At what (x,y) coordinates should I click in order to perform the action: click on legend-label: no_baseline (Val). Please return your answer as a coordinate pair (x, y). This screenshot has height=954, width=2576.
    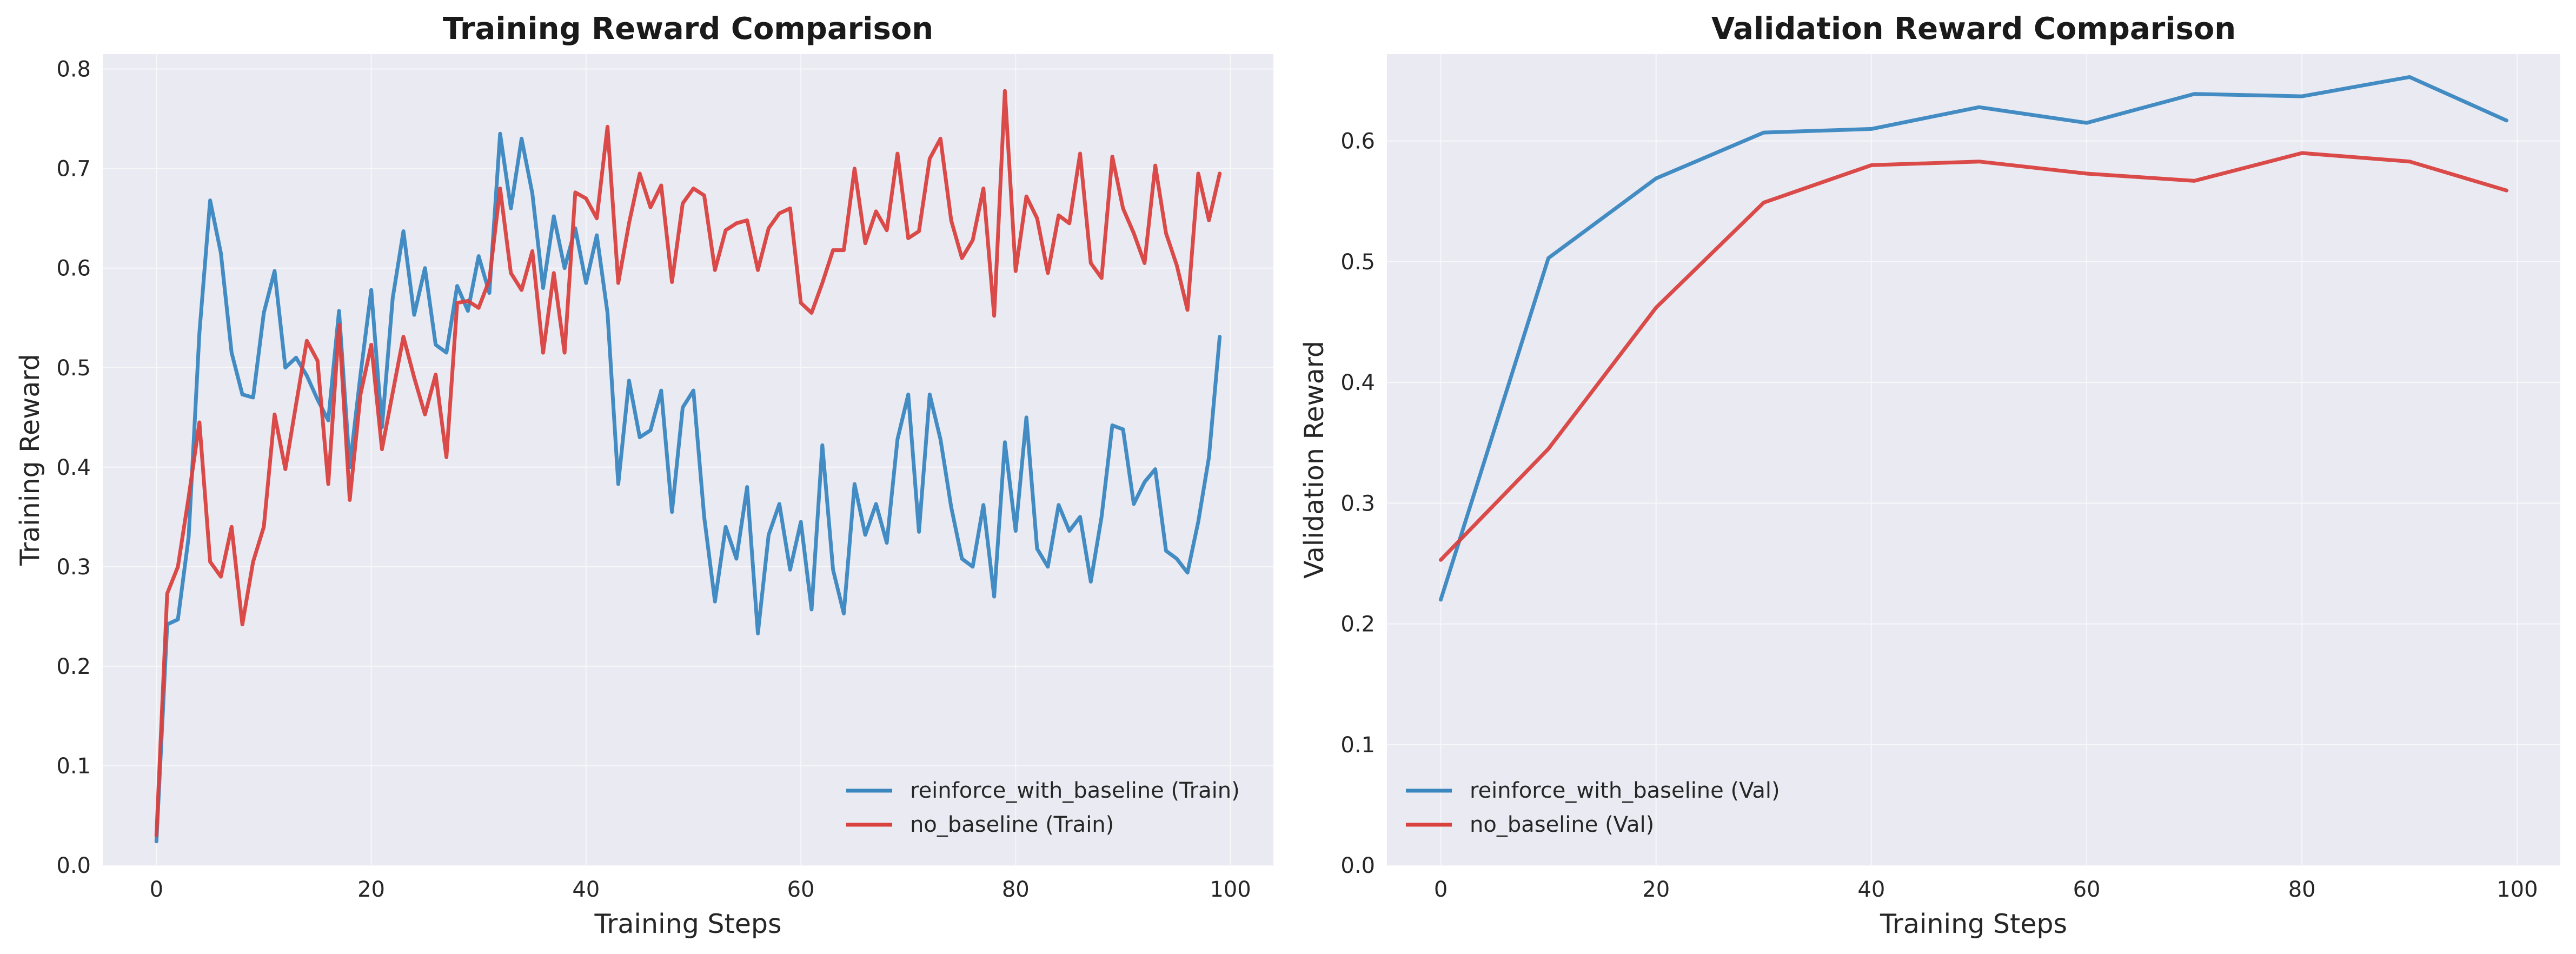
    Looking at the image, I should click on (1562, 825).